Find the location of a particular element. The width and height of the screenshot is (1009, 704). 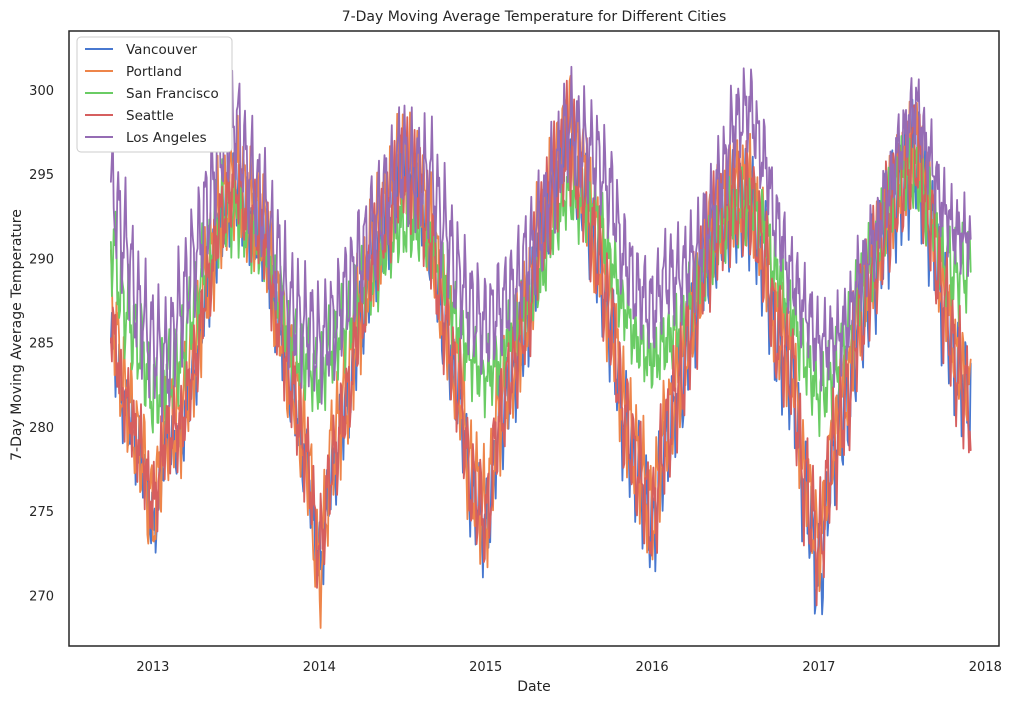

legend-label: Vancouver is located at coordinates (162, 50).